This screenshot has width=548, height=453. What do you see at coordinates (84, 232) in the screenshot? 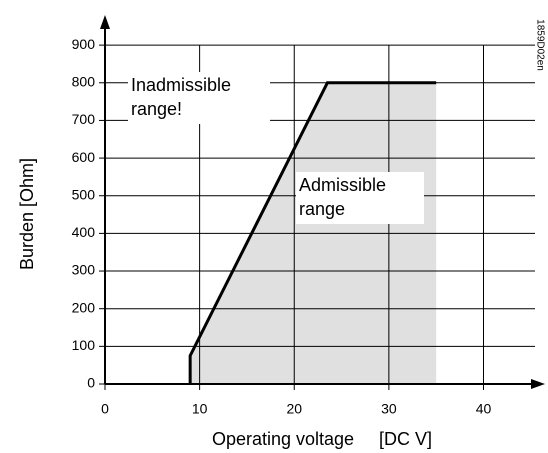
I see `y-tick-label: 400` at bounding box center [84, 232].